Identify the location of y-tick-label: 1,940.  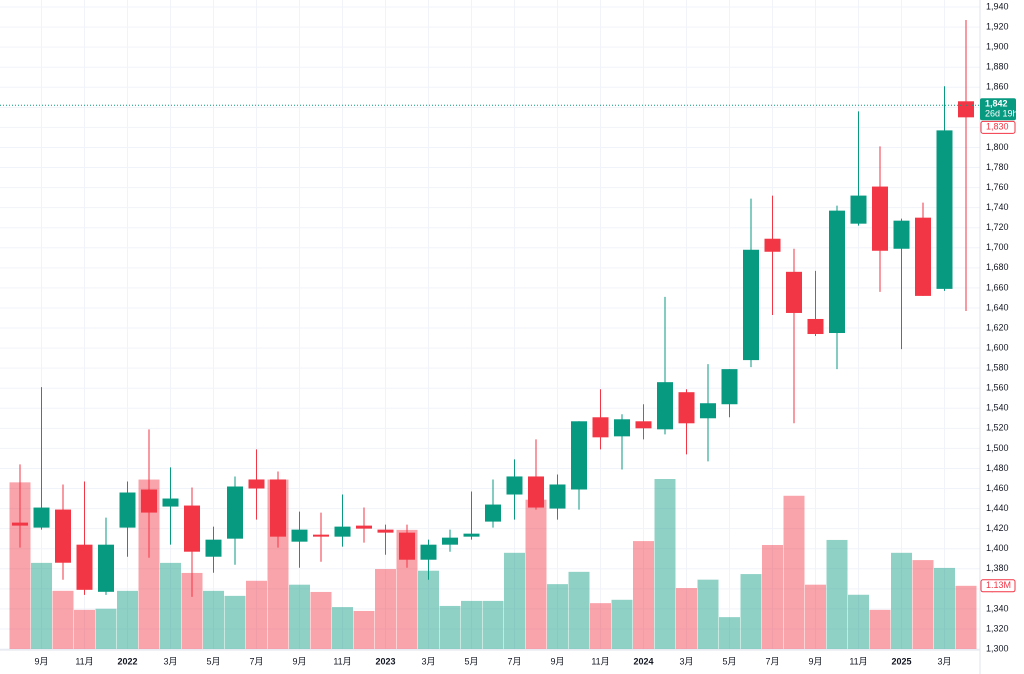
(997, 6).